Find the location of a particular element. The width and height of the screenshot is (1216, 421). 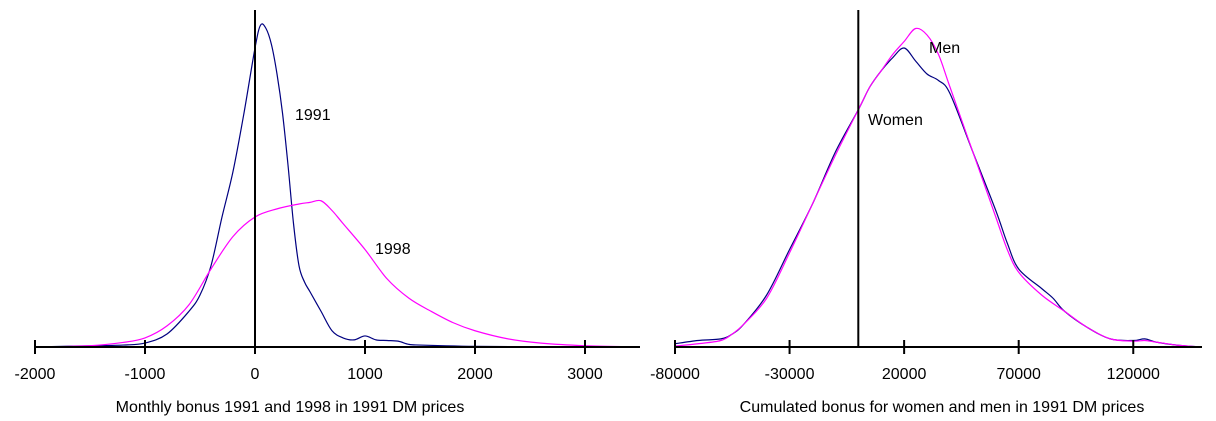

series-label-women: Women is located at coordinates (895, 120).